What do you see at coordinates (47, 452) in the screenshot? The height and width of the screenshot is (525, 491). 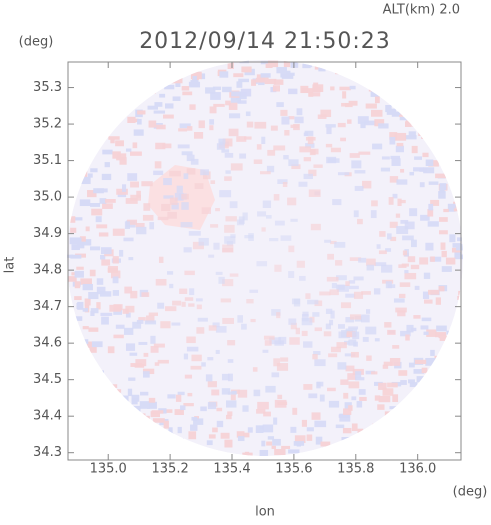 I see `y-tick-label: 34.3` at bounding box center [47, 452].